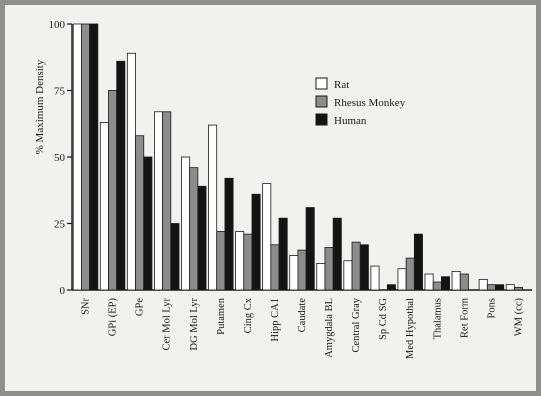 This screenshot has height=396, width=541. I want to click on x-tick-label-amygdala-bl: Amygdala BL, so click(329, 328).